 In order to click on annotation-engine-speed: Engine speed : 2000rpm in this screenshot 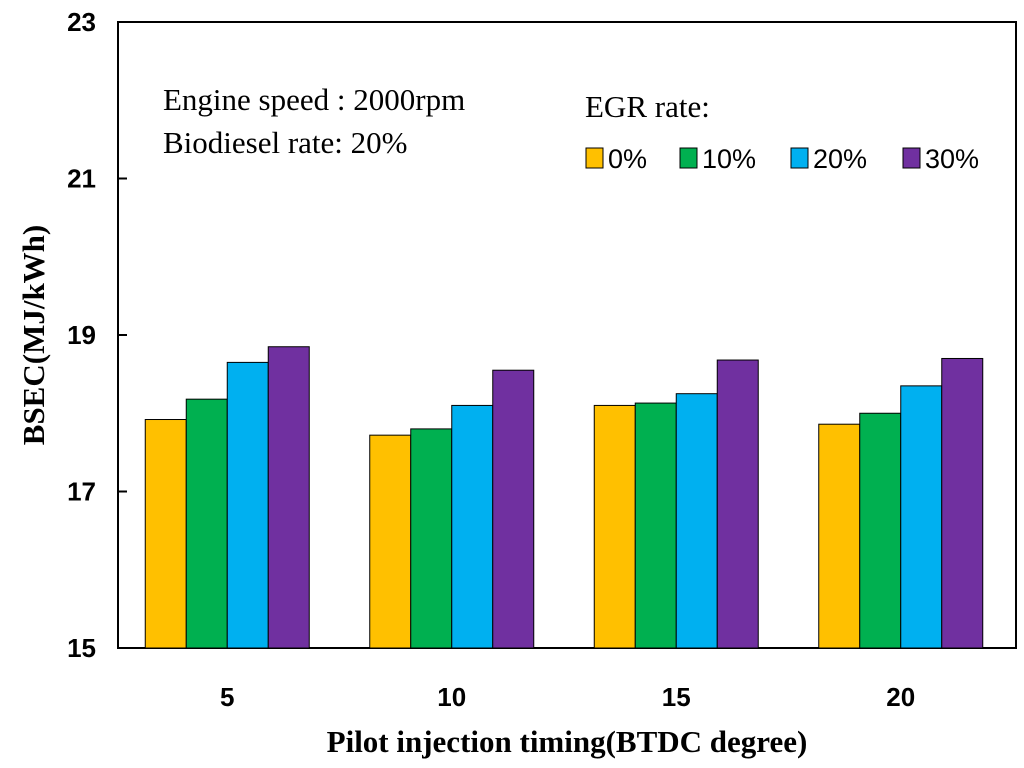, I will do `click(314, 99)`.